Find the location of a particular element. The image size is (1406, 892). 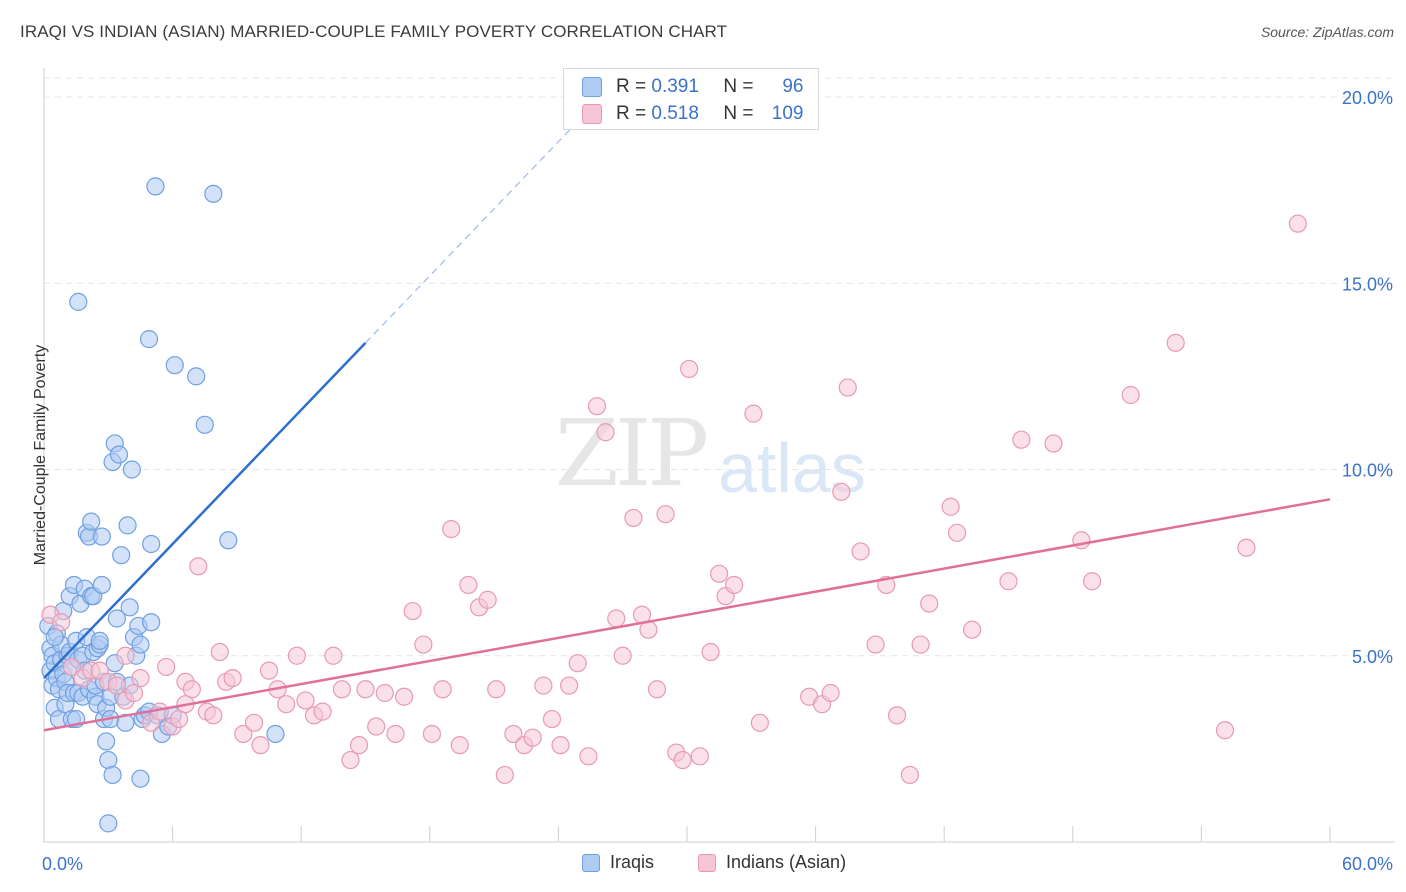

stats-row-indians: R = 0.518 N = 109 is located at coordinates (693, 114).